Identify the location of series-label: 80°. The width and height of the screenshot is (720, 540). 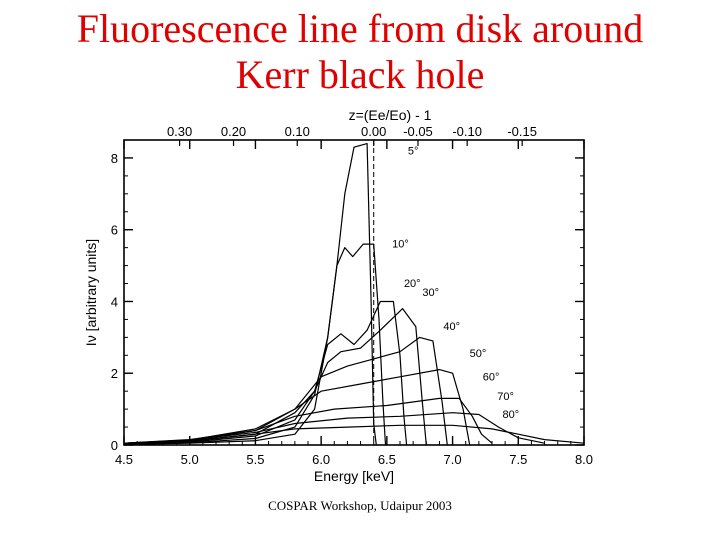
(511, 415).